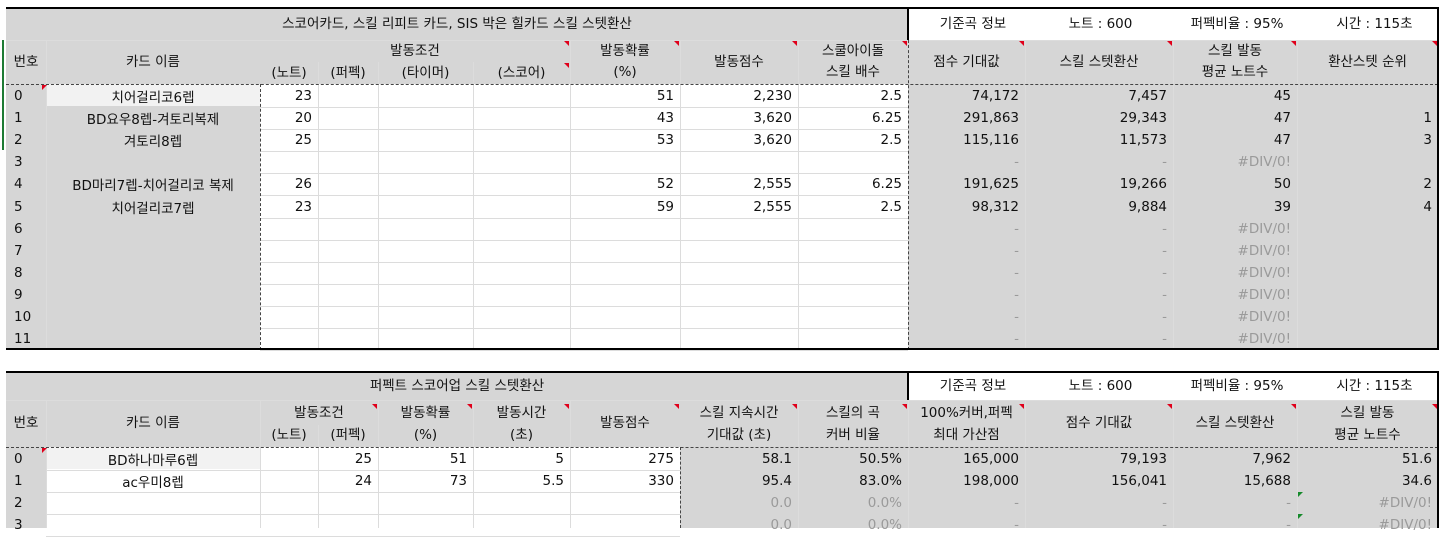 Image resolution: width=1453 pixels, height=537 pixels. Describe the element at coordinates (1164, 272) in the screenshot. I see `top-row-8-stat-cell: -` at that location.